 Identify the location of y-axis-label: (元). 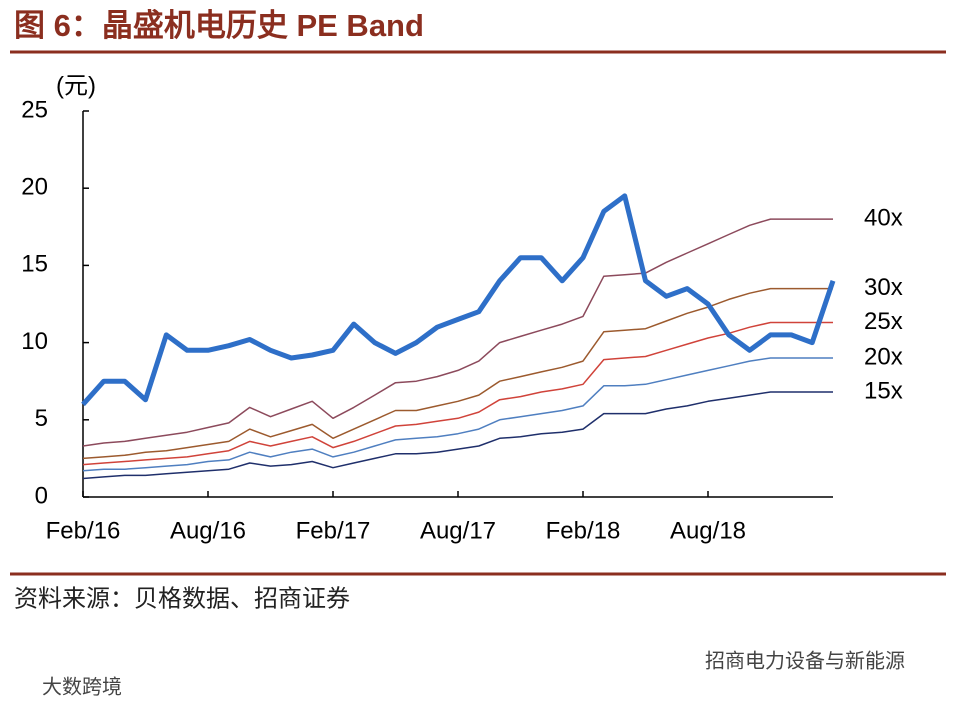
(76, 85).